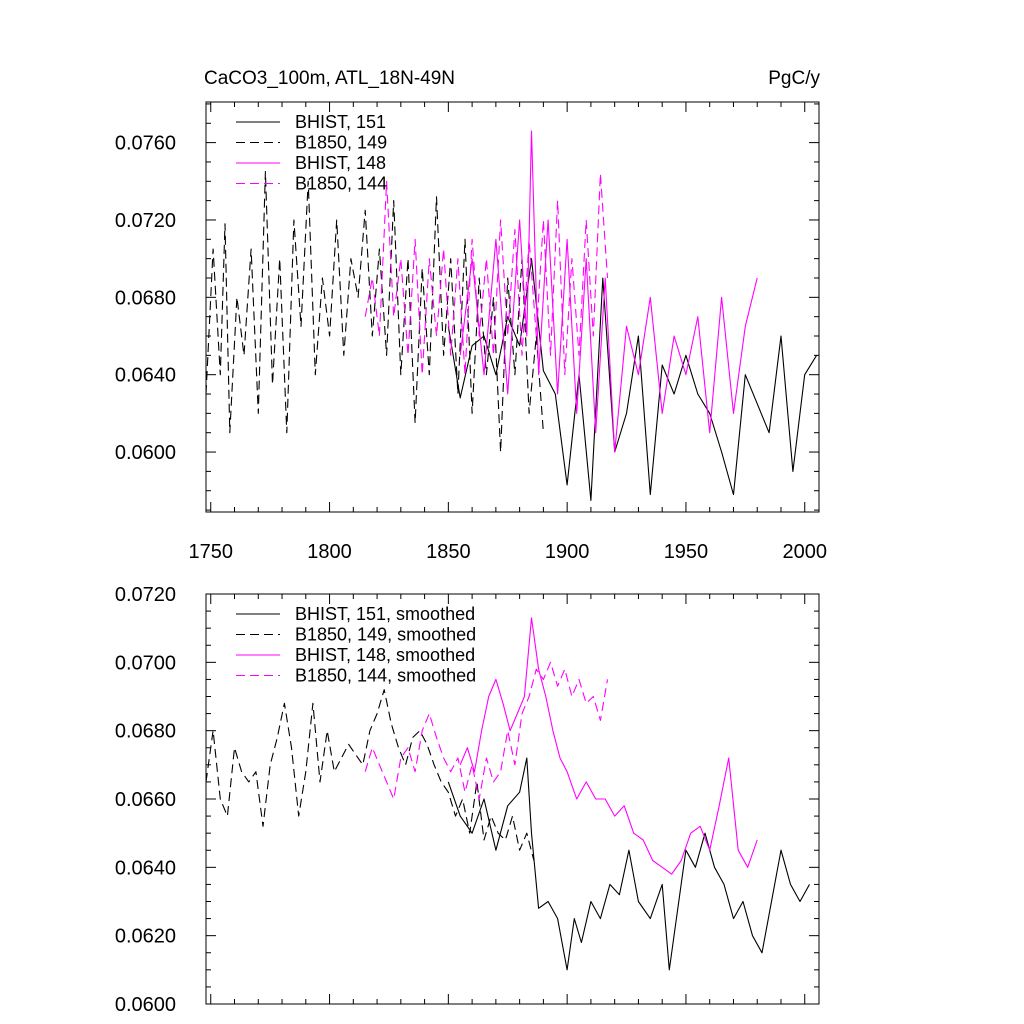 The width and height of the screenshot is (1024, 1024). I want to click on top-chart-title: CaCO3_100m, ATL_18N-49N, so click(329, 78).